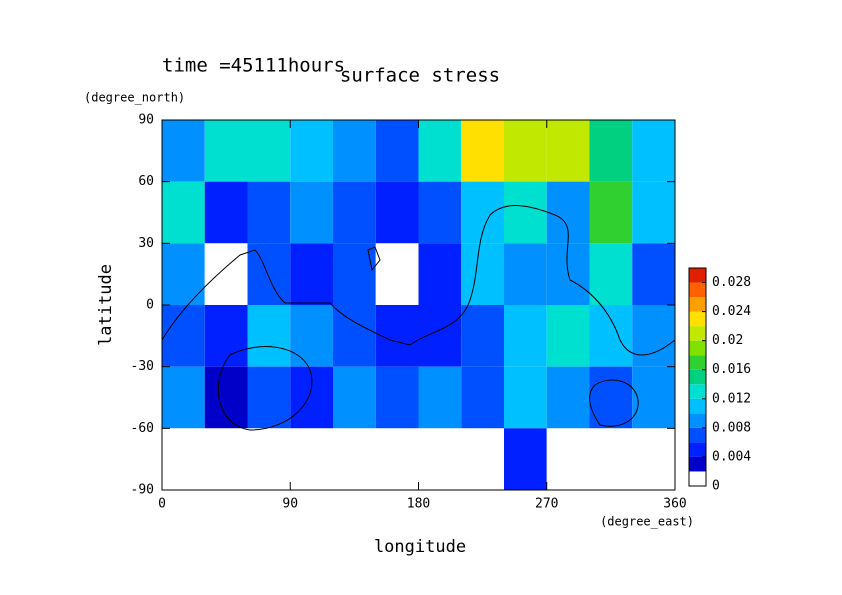 This screenshot has height=595, width=842. What do you see at coordinates (253, 66) in the screenshot?
I see `chart-subtitle: time =45111hours` at bounding box center [253, 66].